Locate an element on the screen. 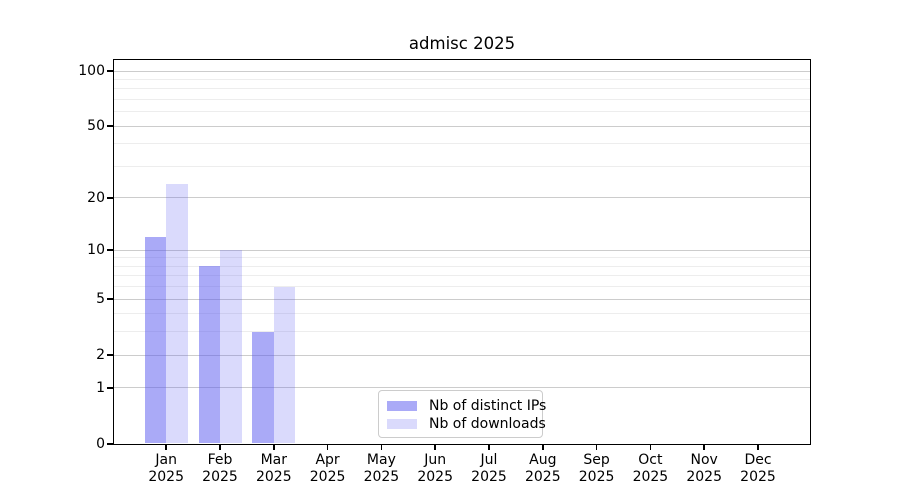 The height and width of the screenshot is (500, 900). bar-distinct-ips-feb is located at coordinates (209, 354).